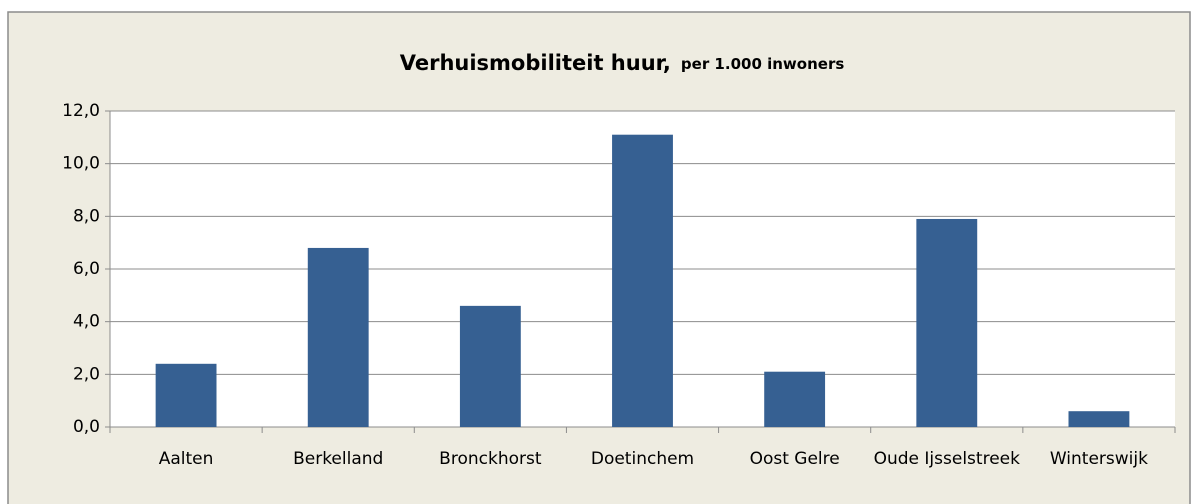 The height and width of the screenshot is (504, 1198). Describe the element at coordinates (86, 427) in the screenshot. I see `y-tick-label: 0,0` at that location.